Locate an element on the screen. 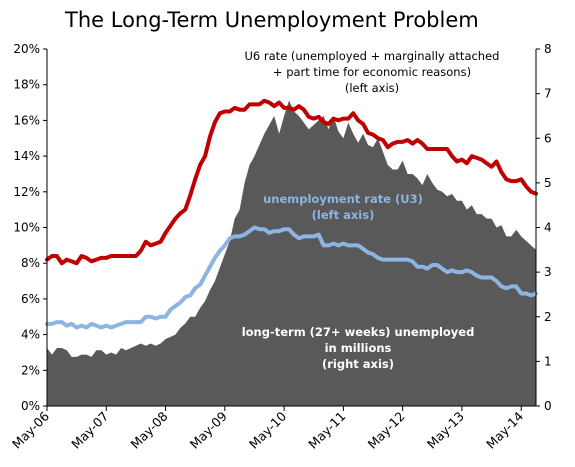 The width and height of the screenshot is (575, 467). x-tick-label: May-13 is located at coordinates (445, 430).